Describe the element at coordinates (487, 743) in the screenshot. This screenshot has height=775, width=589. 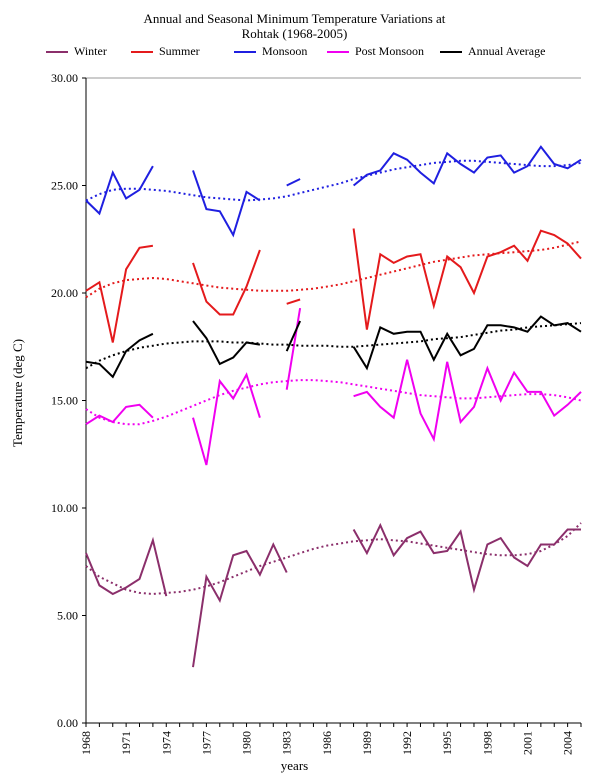
I see `x-tick-label: 1998` at that location.